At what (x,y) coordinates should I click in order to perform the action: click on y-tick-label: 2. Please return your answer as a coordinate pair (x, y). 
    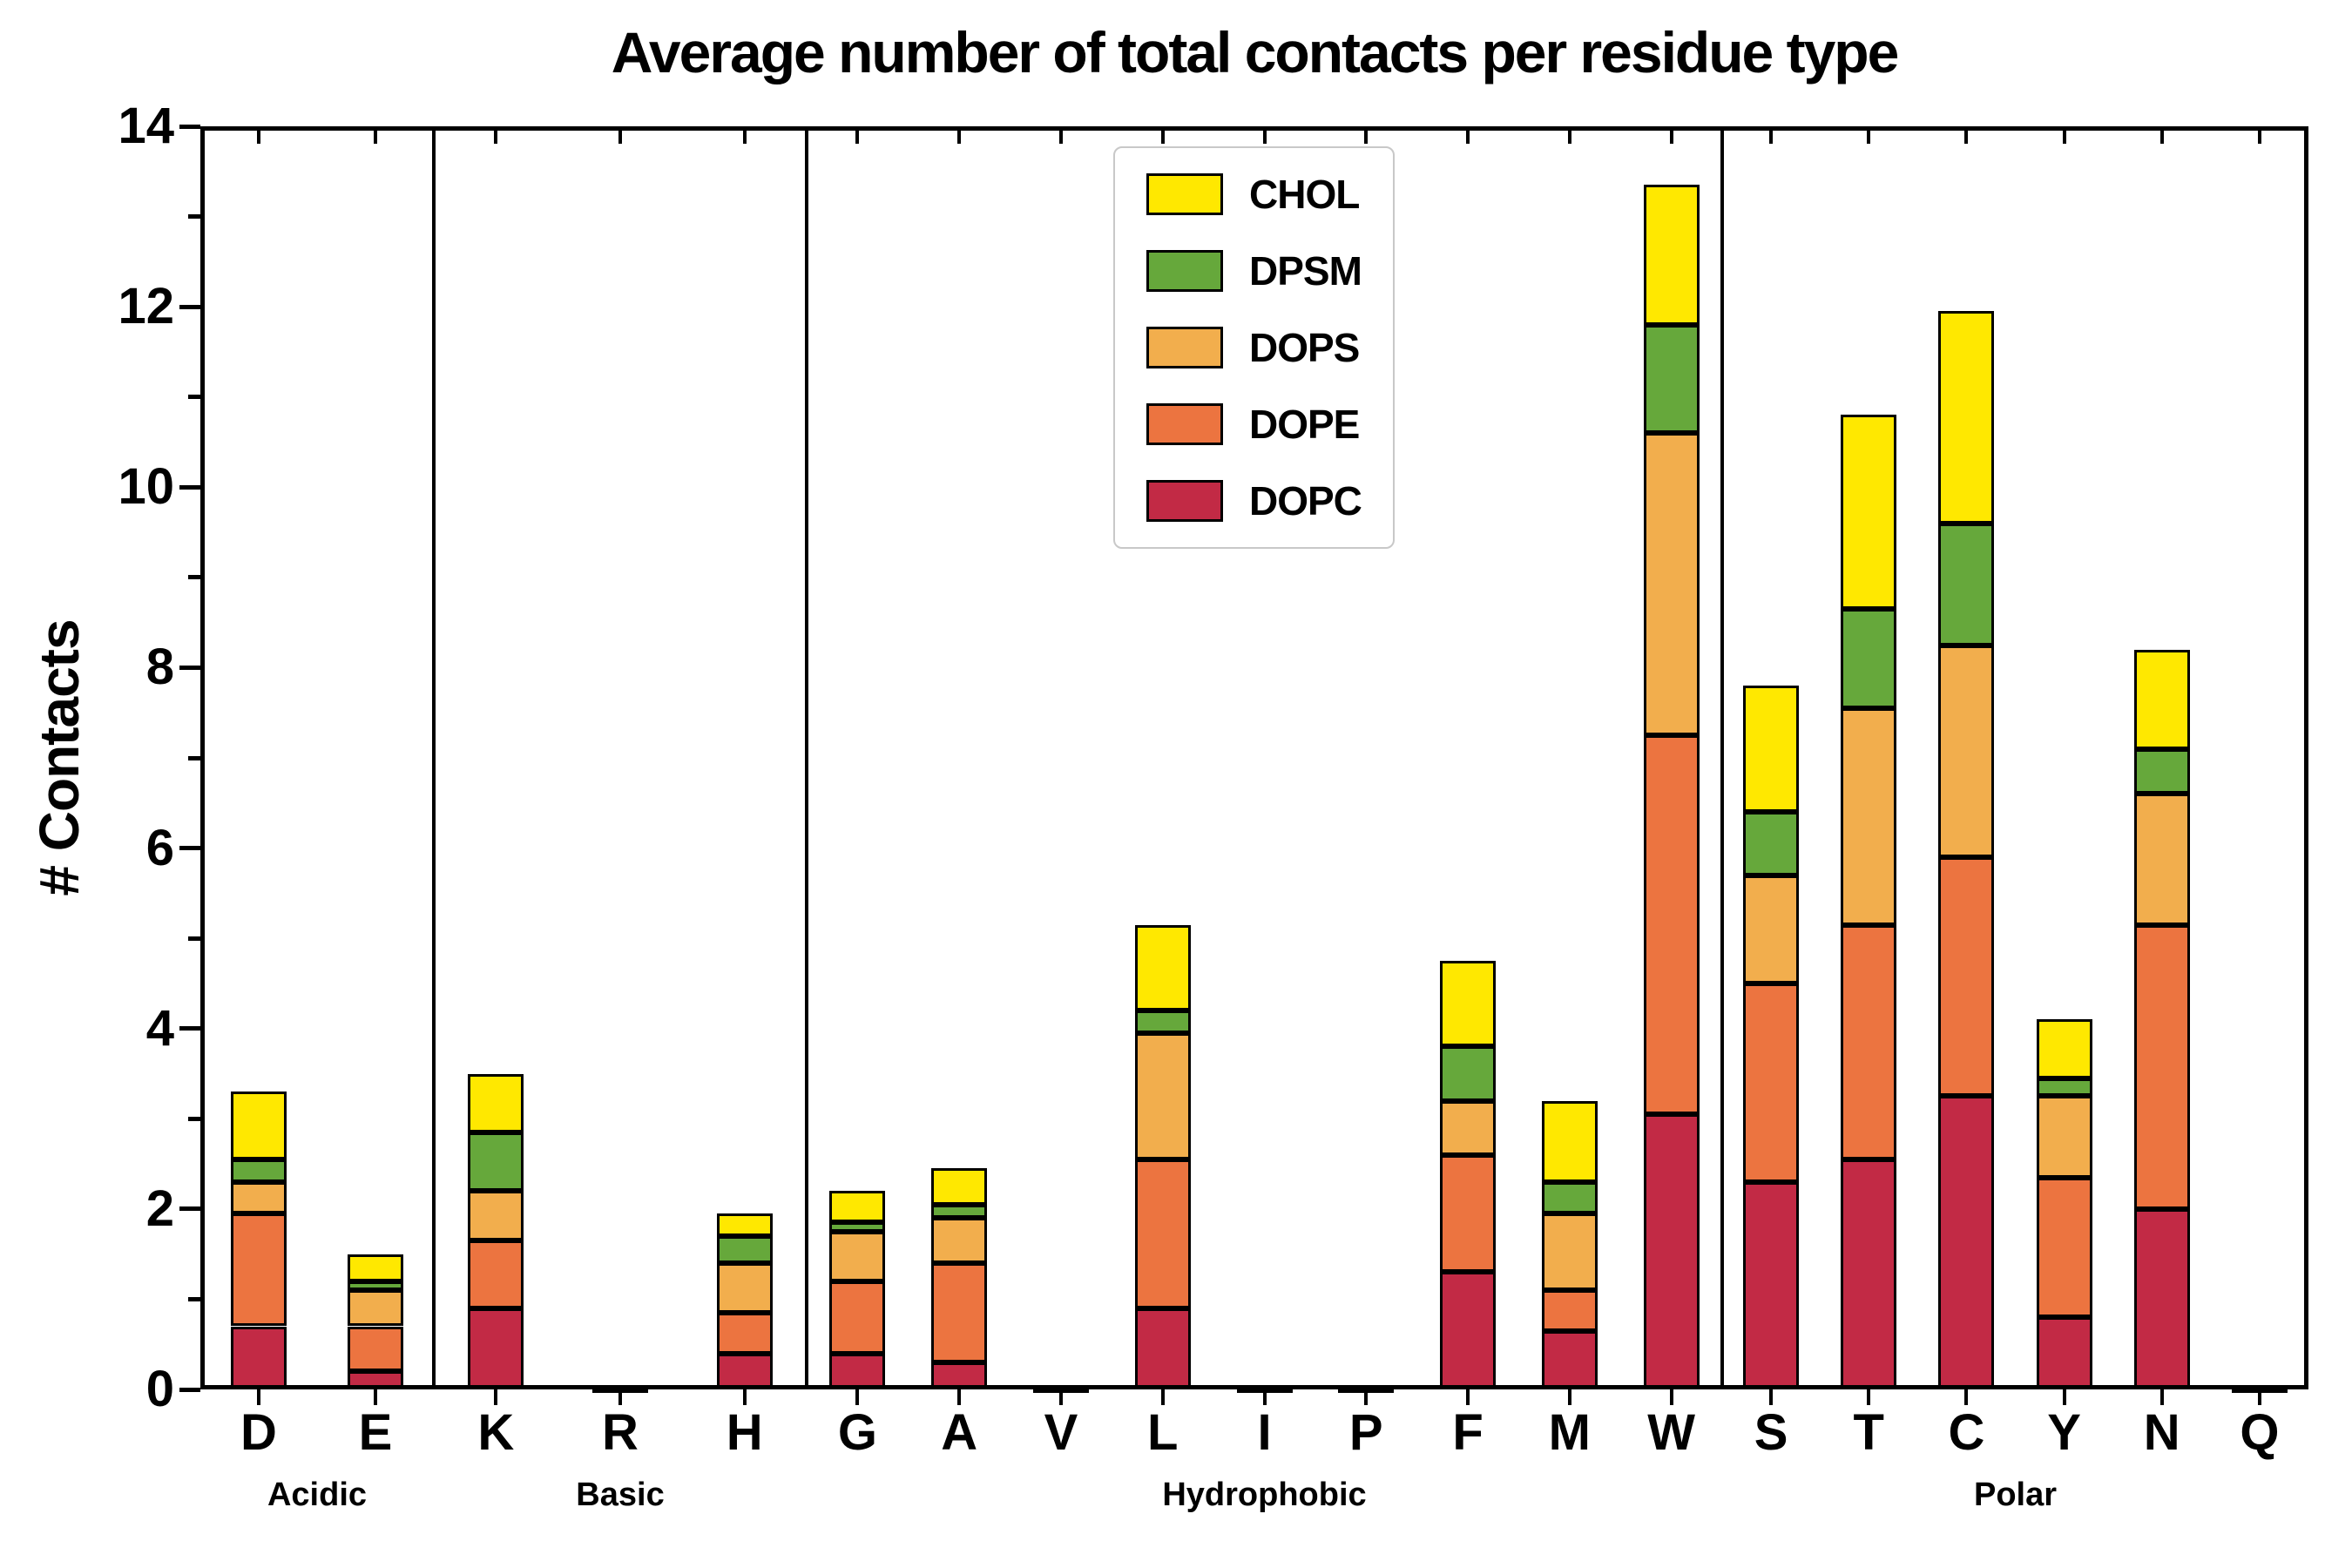
    Looking at the image, I should click on (159, 1208).